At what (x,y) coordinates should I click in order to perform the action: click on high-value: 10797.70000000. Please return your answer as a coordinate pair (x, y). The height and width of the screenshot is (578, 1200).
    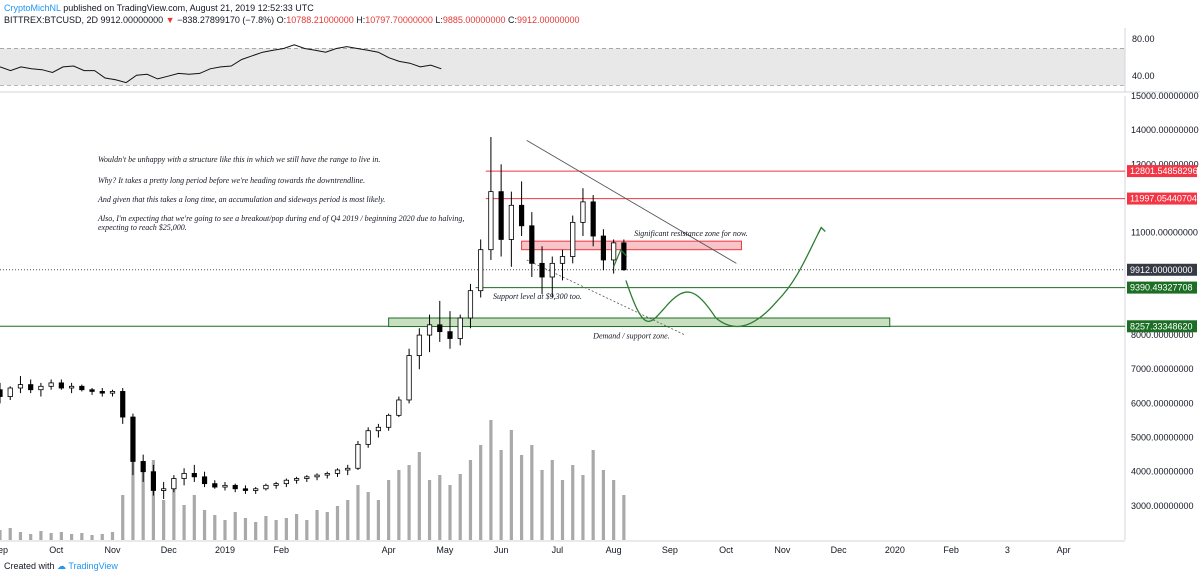
    Looking at the image, I should click on (399, 20).